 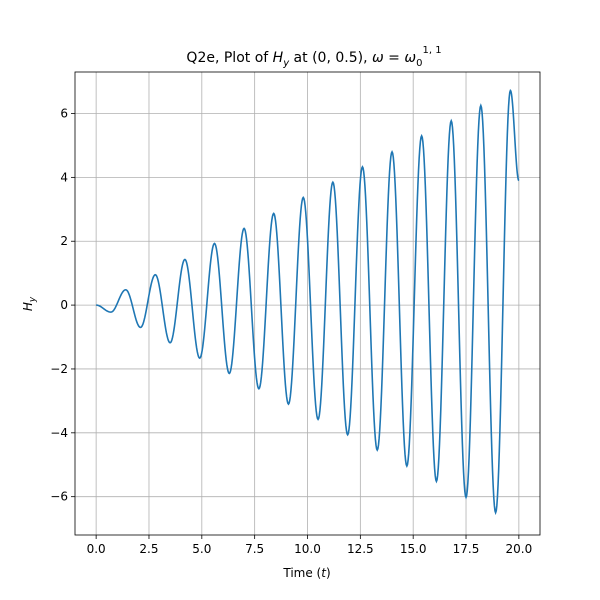 I want to click on y-tick-label: −6, so click(x=59, y=497).